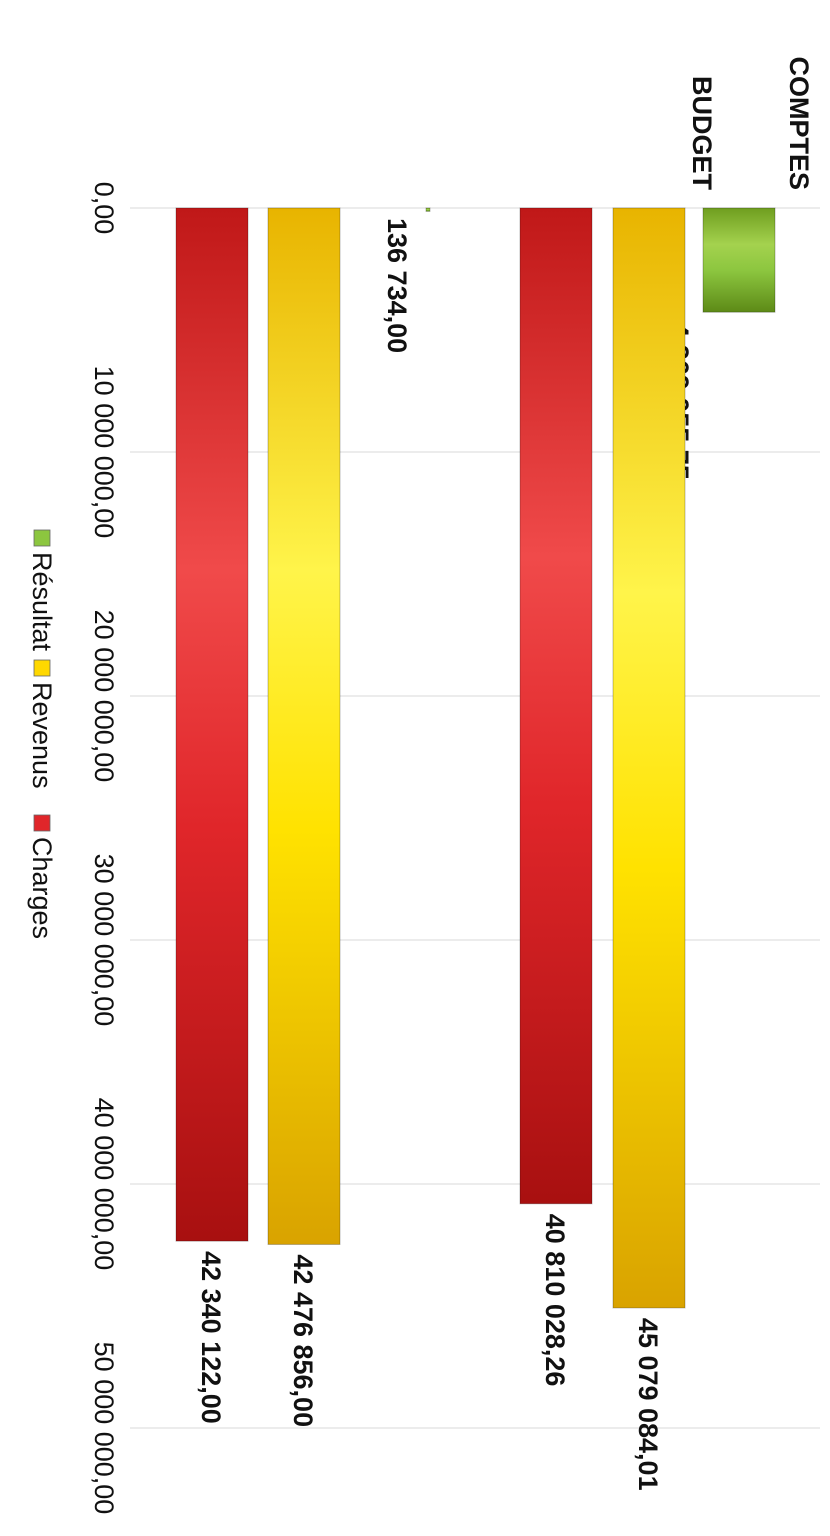 The image size is (830, 1536). I want to click on bar-charges-budget, so click(212, 724).